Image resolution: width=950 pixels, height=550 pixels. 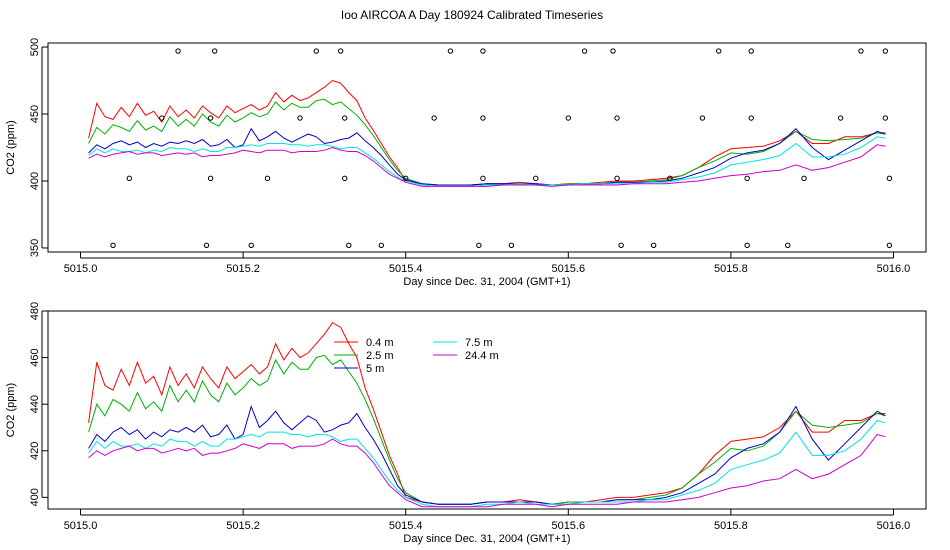 What do you see at coordinates (416, 356) in the screenshot?
I see `legend: 0.4 m2.5 m5 m 7.5 m24.4 m` at bounding box center [416, 356].